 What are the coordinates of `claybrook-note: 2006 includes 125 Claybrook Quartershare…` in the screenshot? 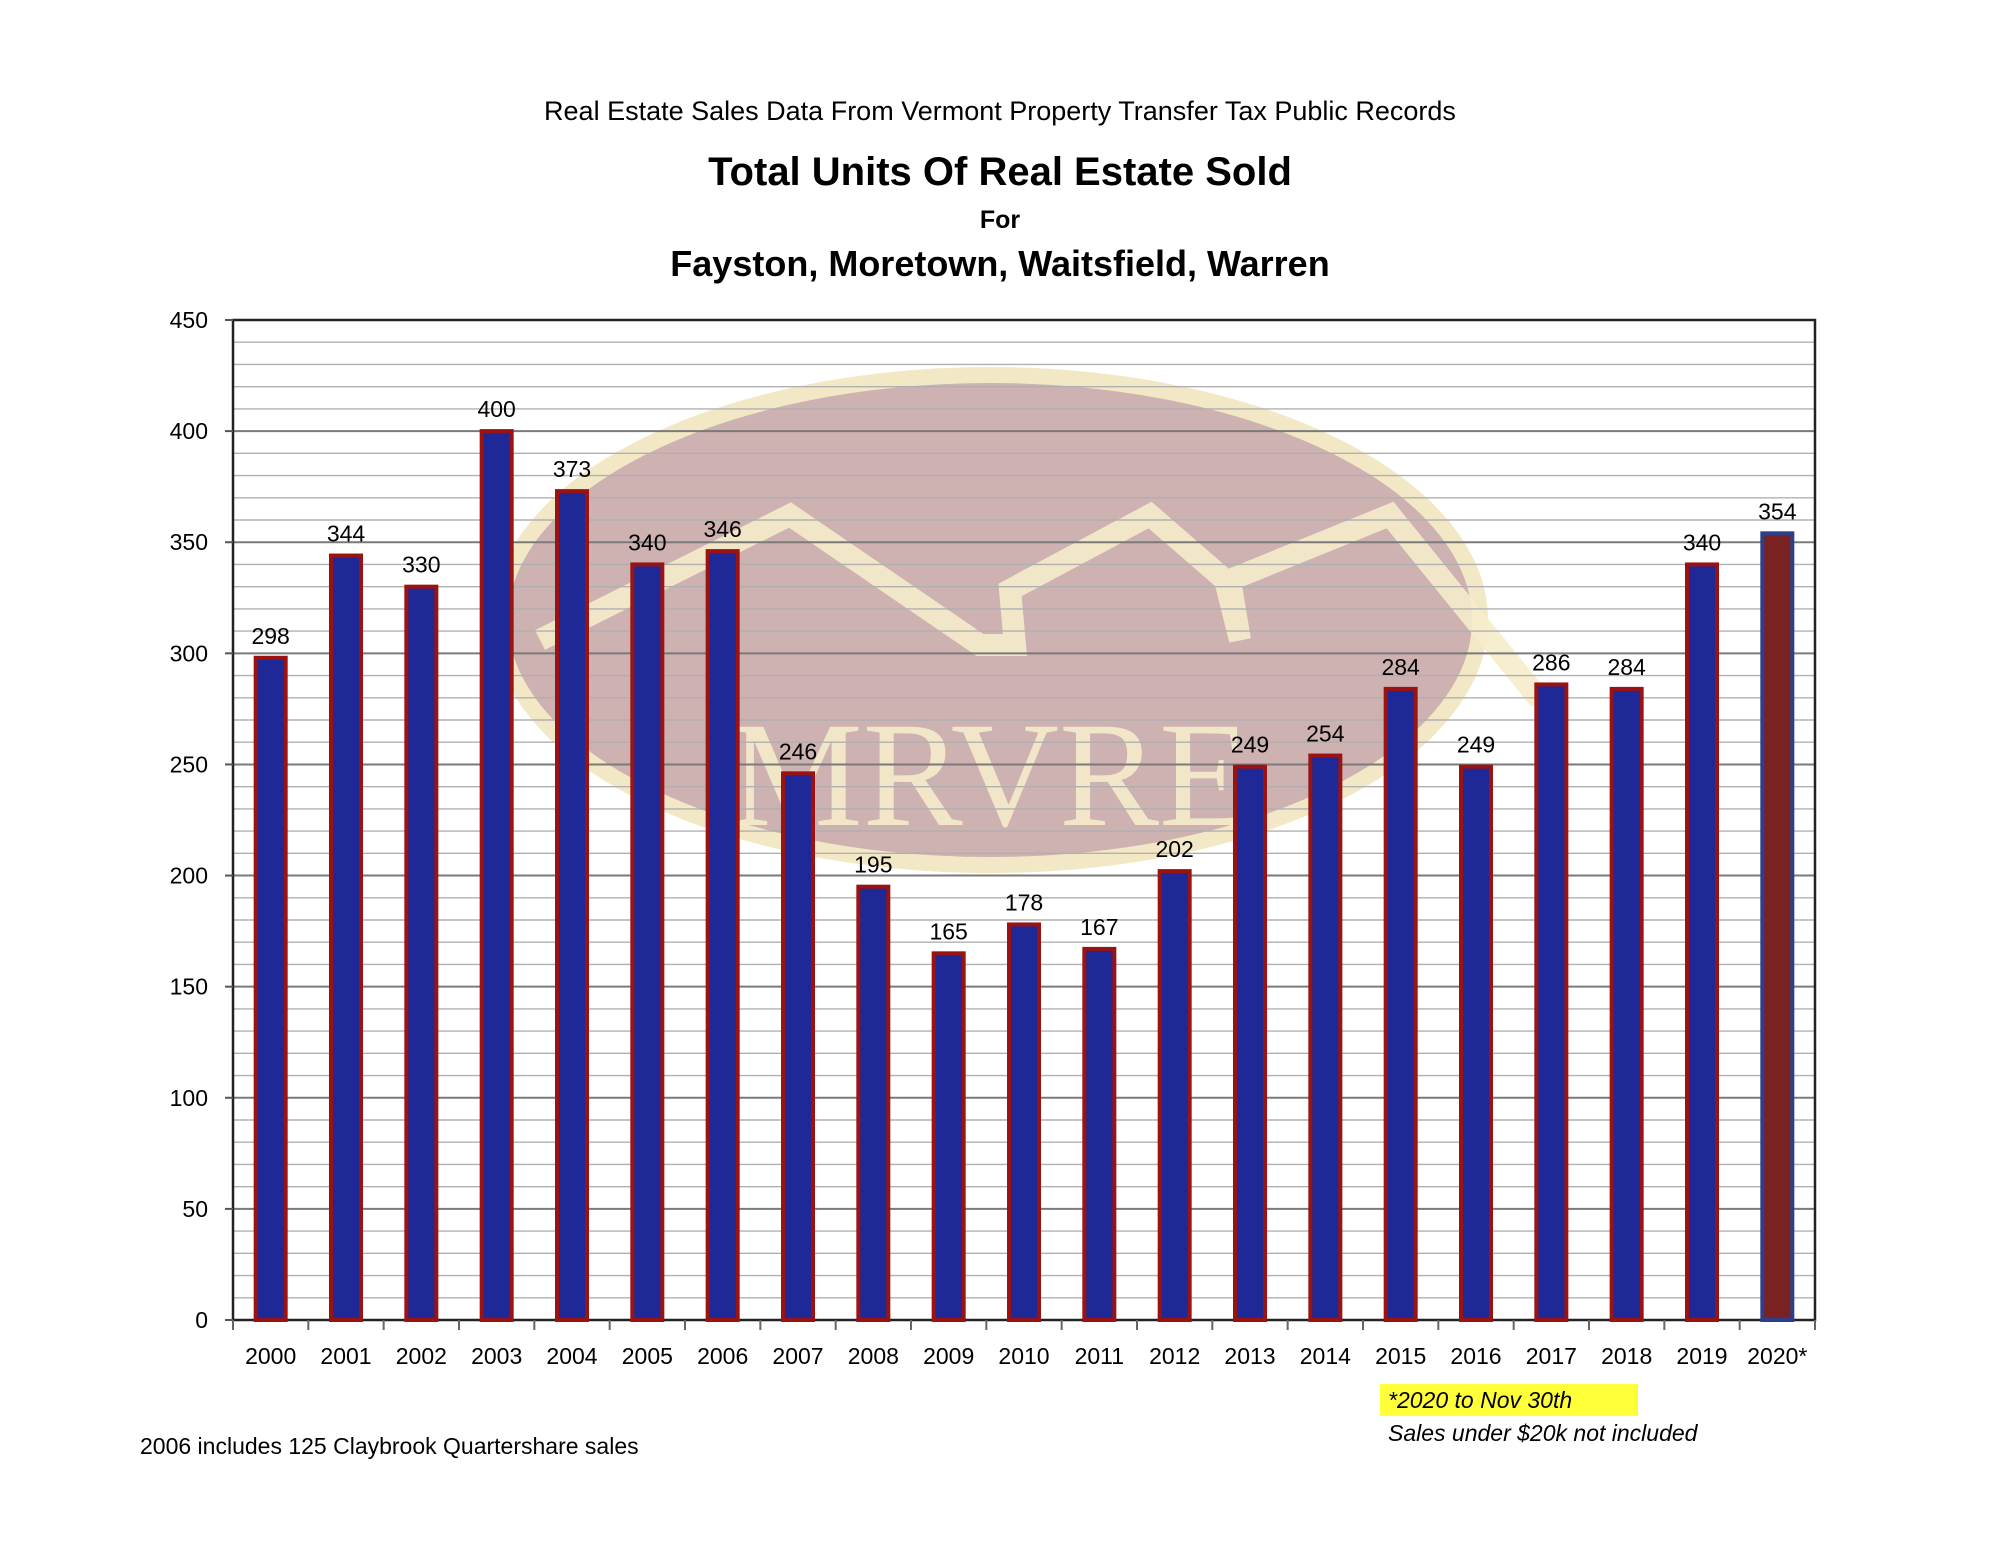 It's located at (389, 1446).